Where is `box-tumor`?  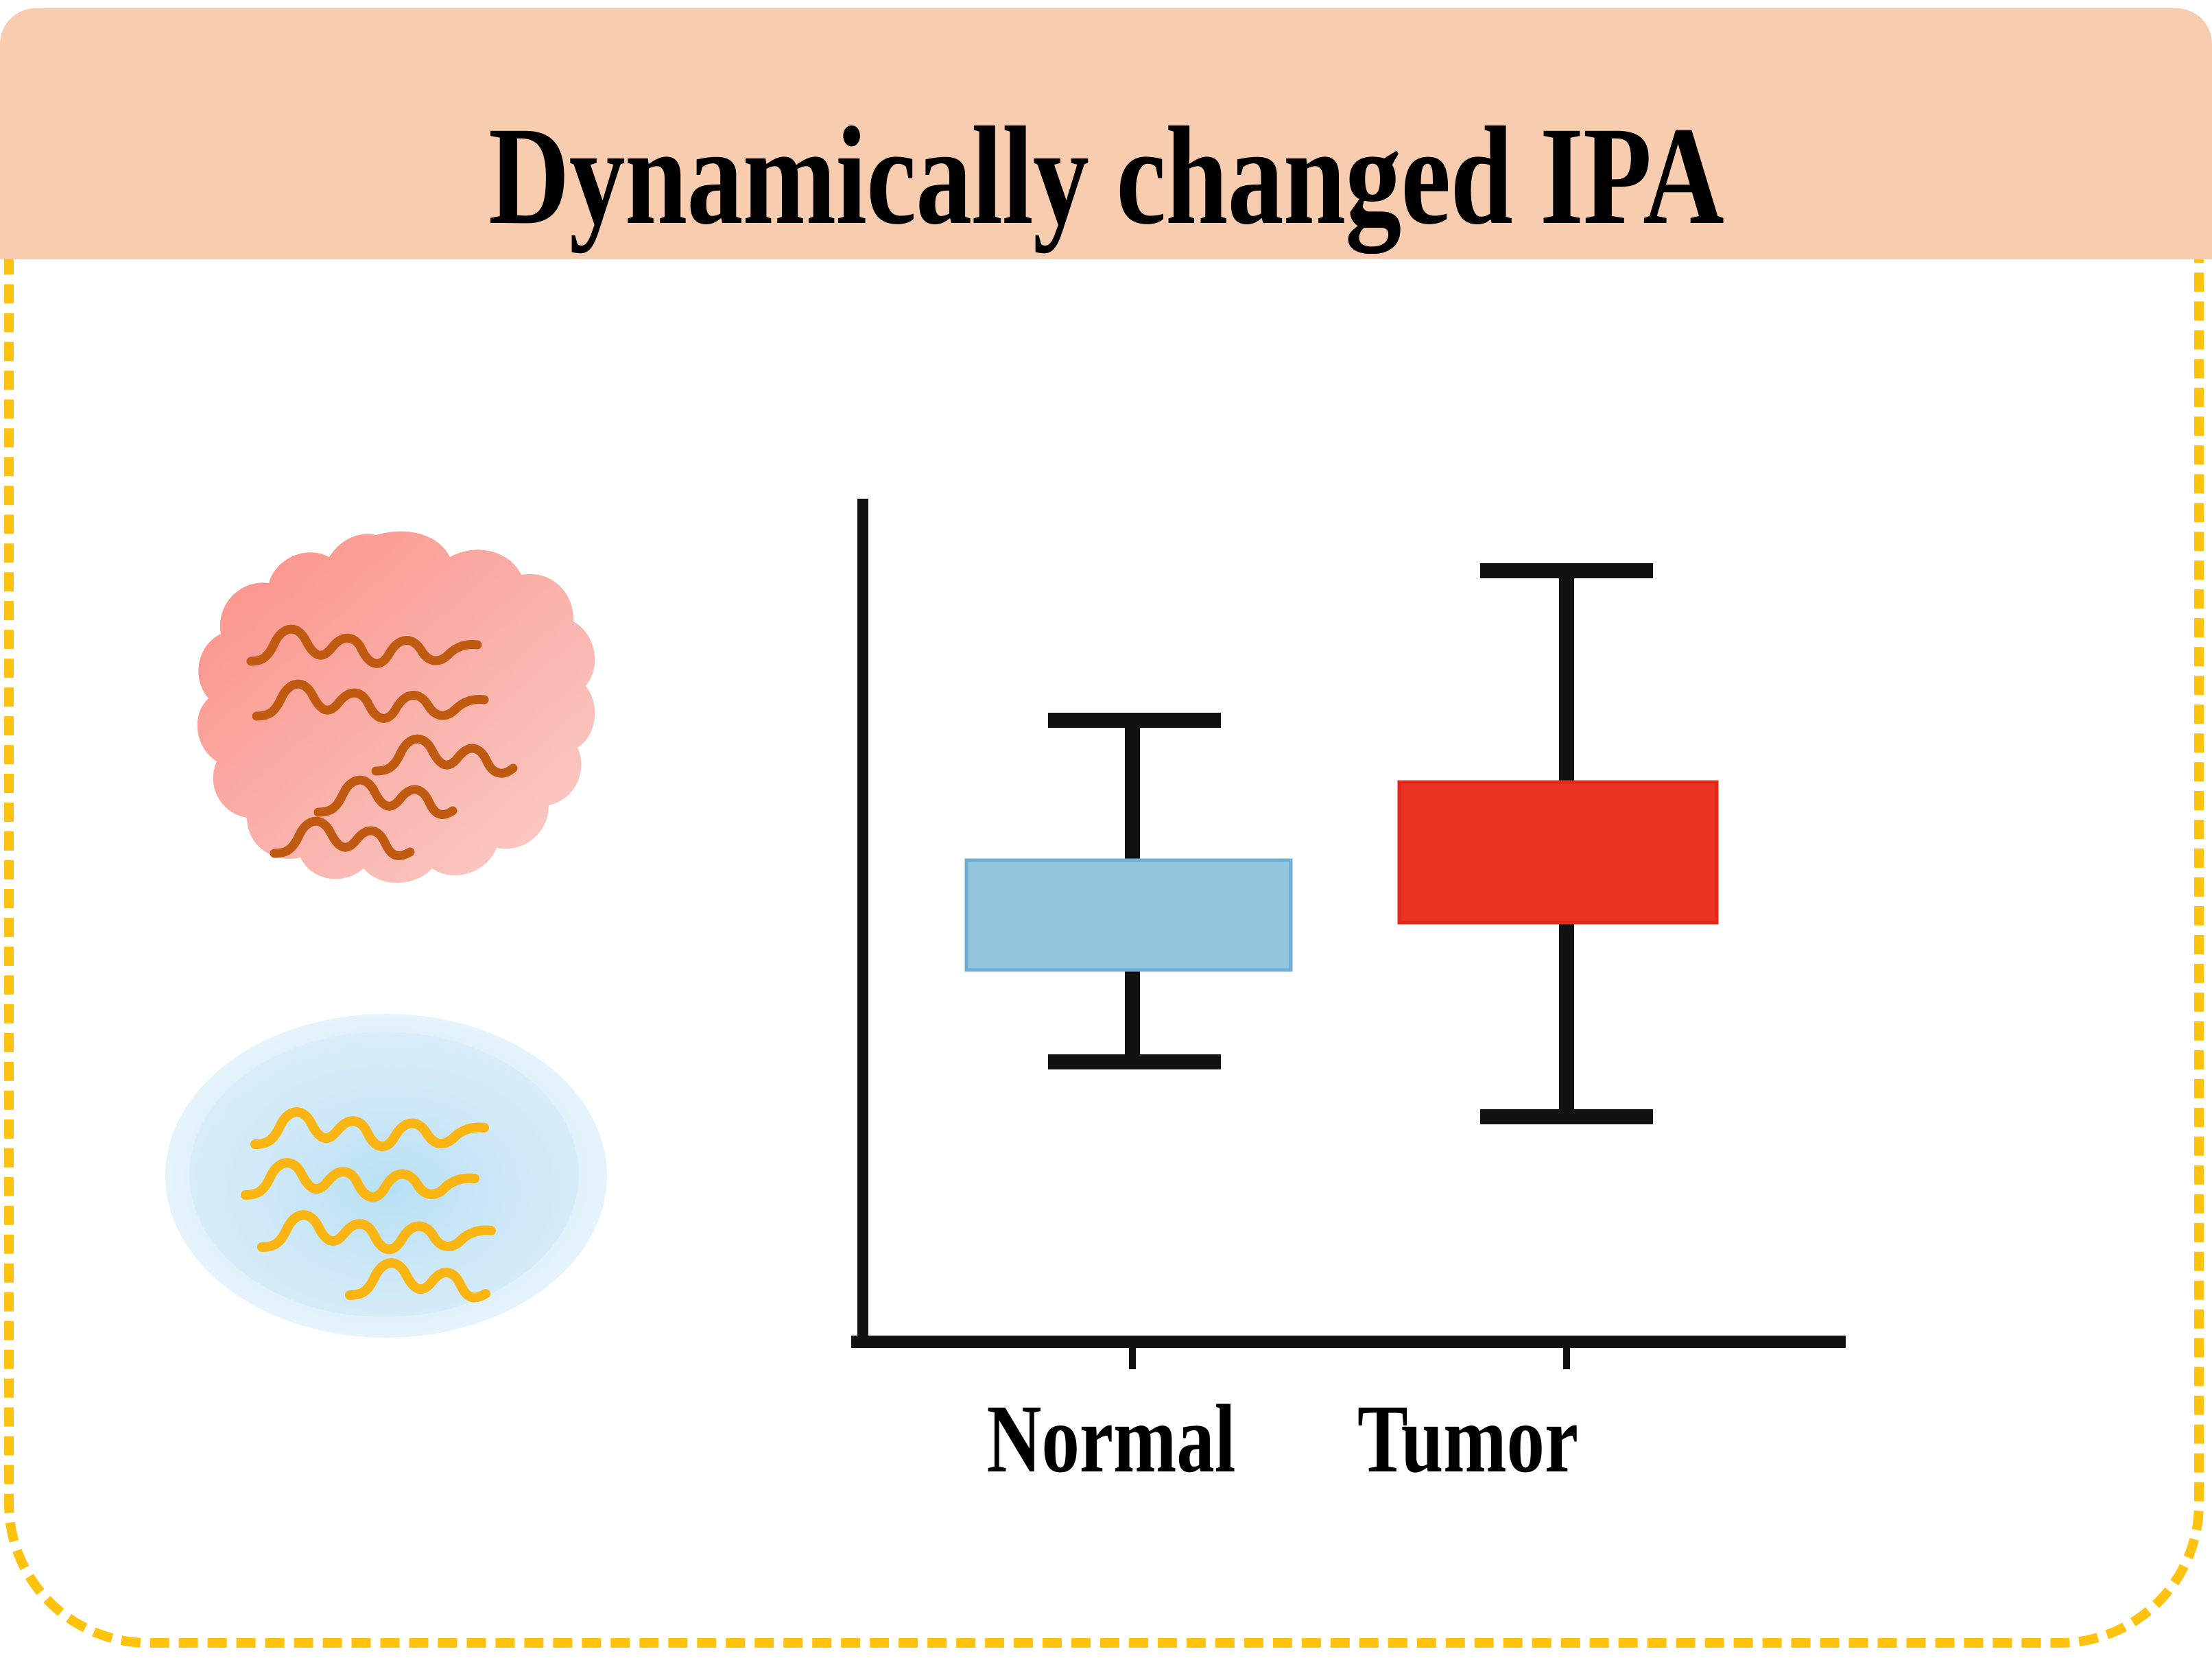
box-tumor is located at coordinates (1558, 844).